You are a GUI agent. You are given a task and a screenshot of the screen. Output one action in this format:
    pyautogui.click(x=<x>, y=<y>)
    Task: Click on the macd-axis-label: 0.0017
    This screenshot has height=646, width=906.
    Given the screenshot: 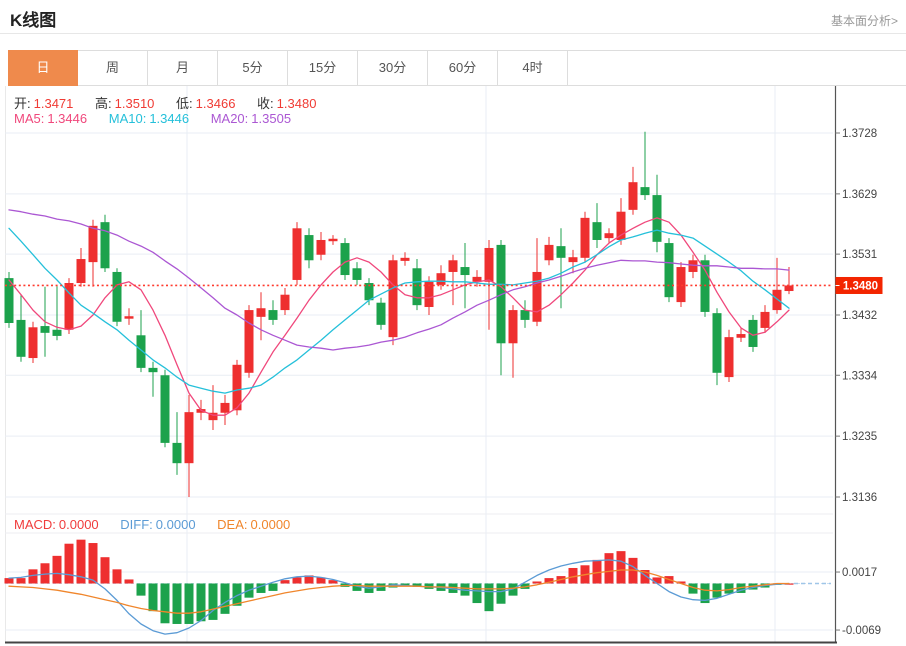 What is the action you would take?
    pyautogui.click(x=859, y=573)
    